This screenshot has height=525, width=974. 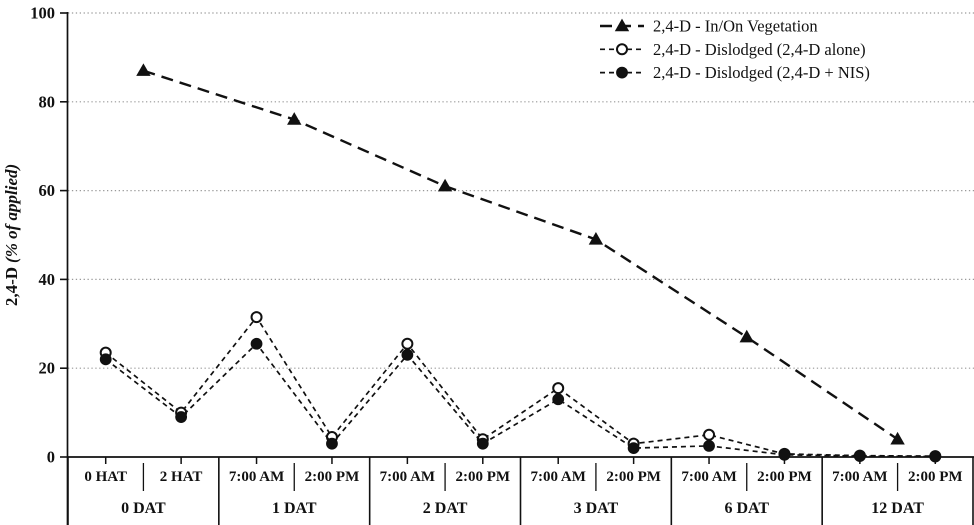 What do you see at coordinates (47, 368) in the screenshot?
I see `y-tick-label-20: 20` at bounding box center [47, 368].